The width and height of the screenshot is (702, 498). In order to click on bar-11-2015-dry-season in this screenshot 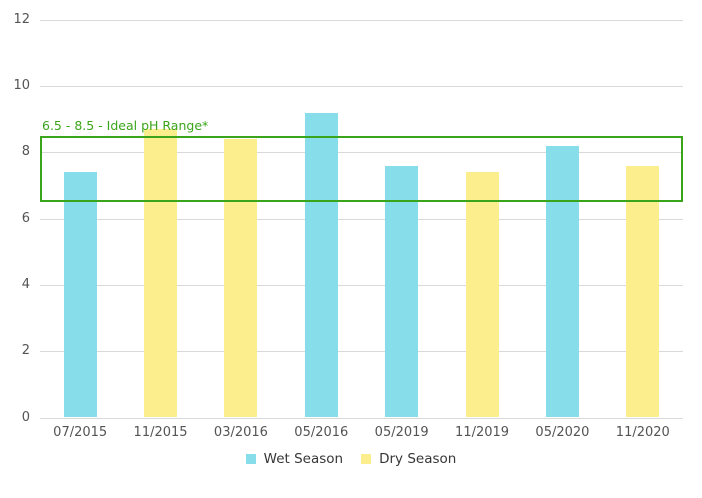, I will do `click(161, 273)`.